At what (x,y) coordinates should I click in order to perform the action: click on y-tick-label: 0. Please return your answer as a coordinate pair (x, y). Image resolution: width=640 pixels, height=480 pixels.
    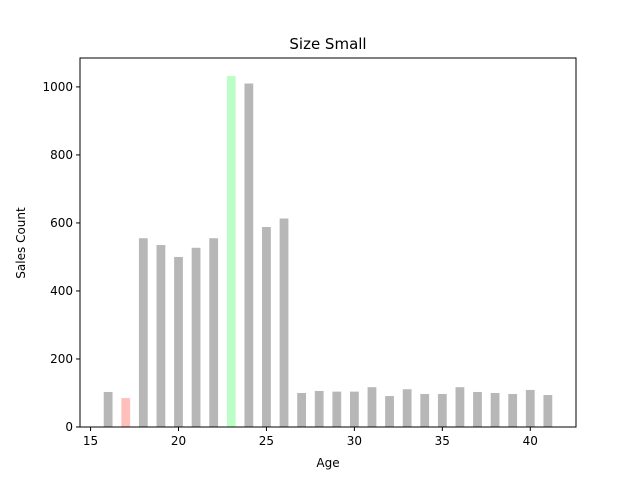
    Looking at the image, I should click on (69, 427).